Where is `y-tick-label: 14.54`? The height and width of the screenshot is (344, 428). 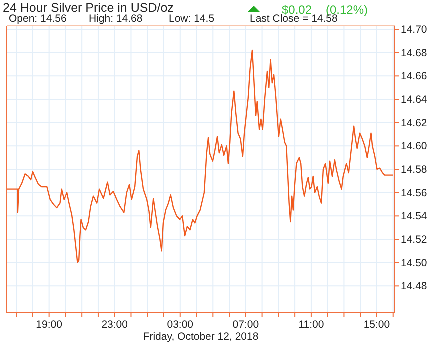 y-tick-label: 14.54 is located at coordinates (414, 216).